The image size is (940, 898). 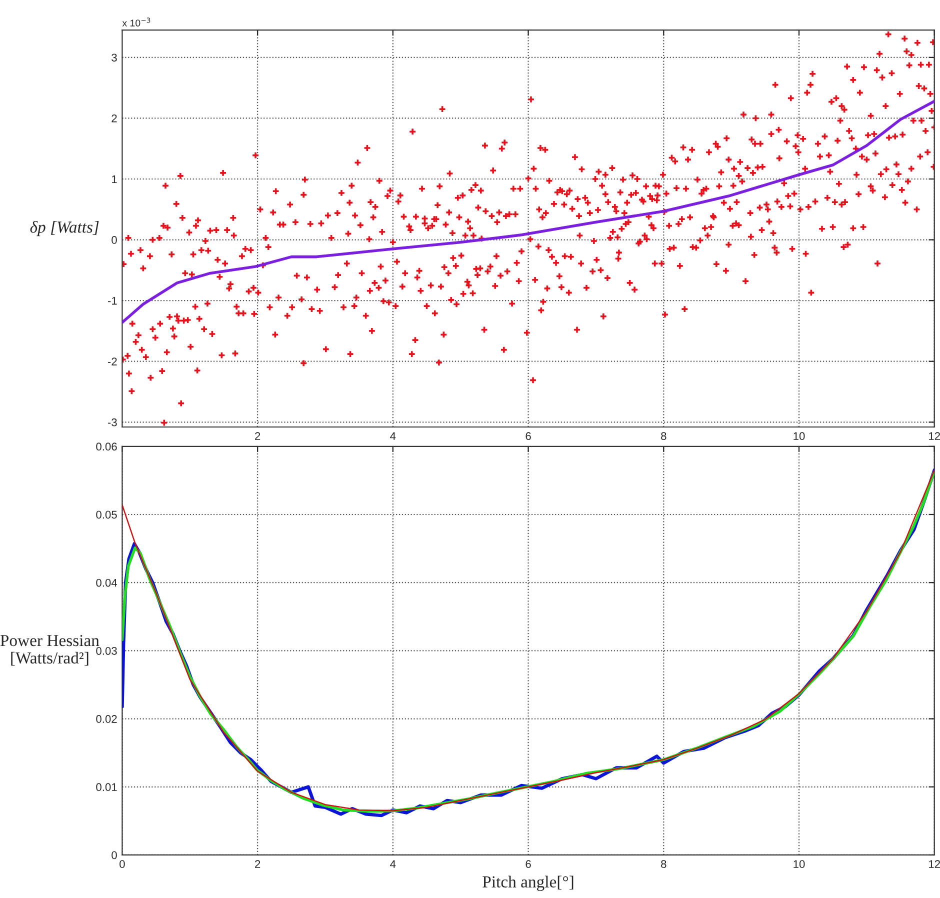 I want to click on y-axis-title: δp [Watts], so click(x=64, y=228).